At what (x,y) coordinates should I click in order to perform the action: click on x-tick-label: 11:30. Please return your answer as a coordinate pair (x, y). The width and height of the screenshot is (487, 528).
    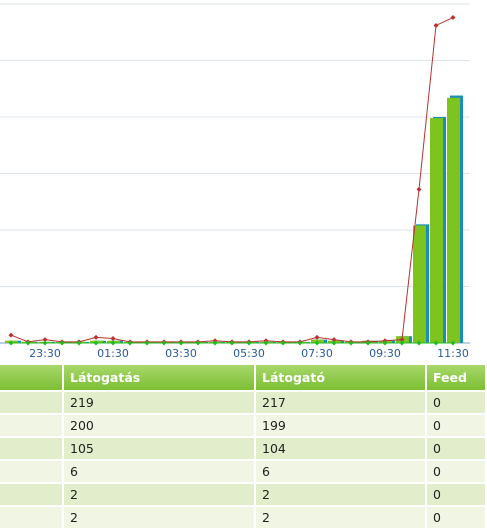
    Looking at the image, I should click on (453, 353).